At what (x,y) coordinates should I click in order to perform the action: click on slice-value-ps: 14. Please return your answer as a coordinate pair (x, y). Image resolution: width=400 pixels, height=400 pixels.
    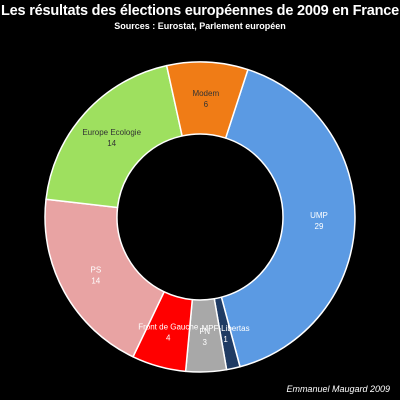
    Looking at the image, I should click on (95, 281).